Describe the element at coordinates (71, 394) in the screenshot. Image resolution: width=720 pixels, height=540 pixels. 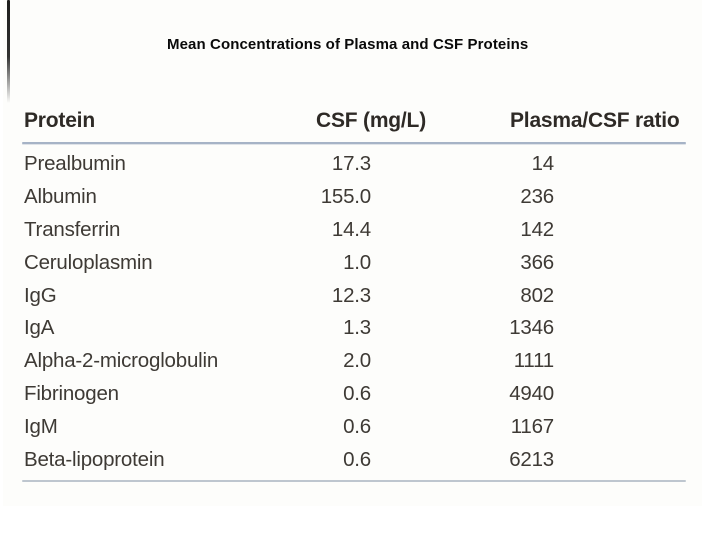
I see `protein-name-cell: Fibrinogen` at that location.